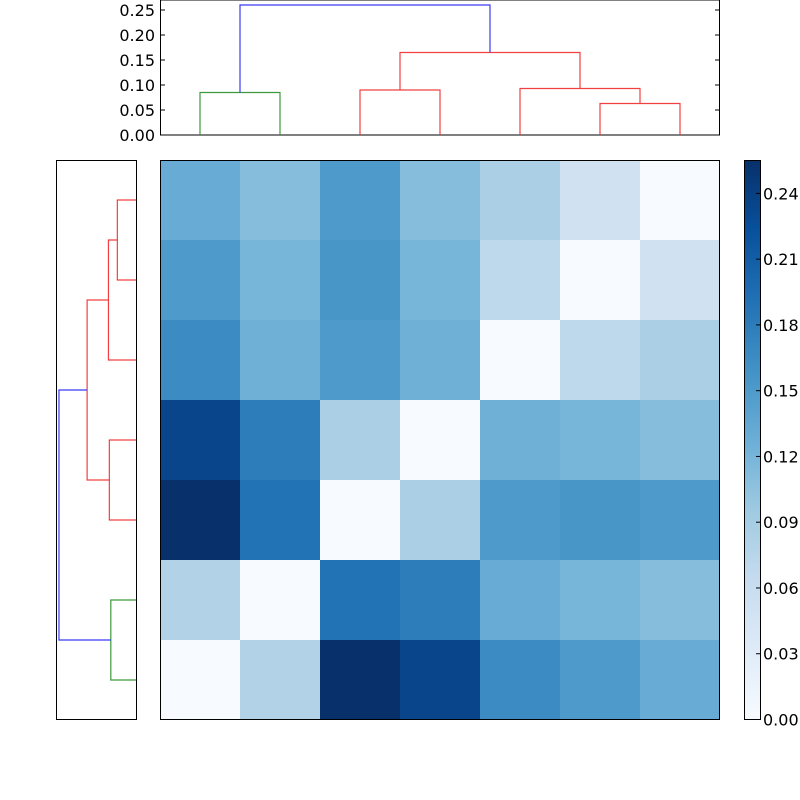  I want to click on colorbar-tick-label: 0.15, so click(781, 391).